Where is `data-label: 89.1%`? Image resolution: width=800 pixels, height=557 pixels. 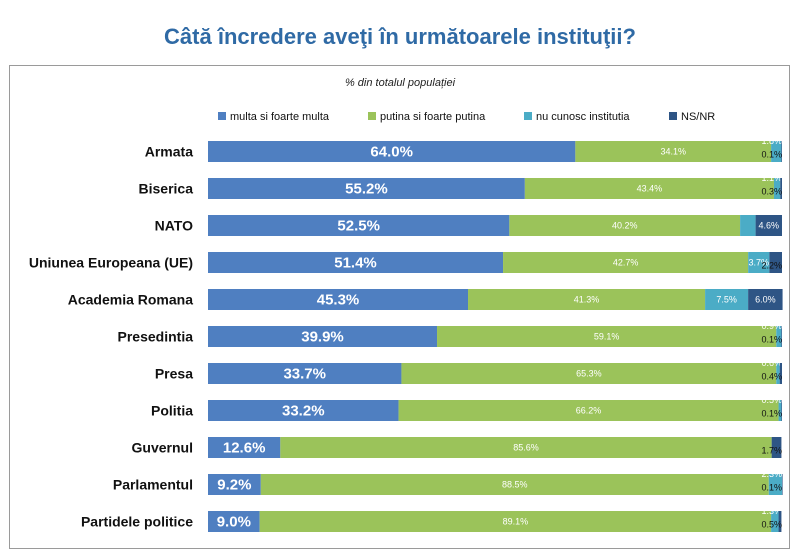
data-label: 89.1% is located at coordinates (516, 522).